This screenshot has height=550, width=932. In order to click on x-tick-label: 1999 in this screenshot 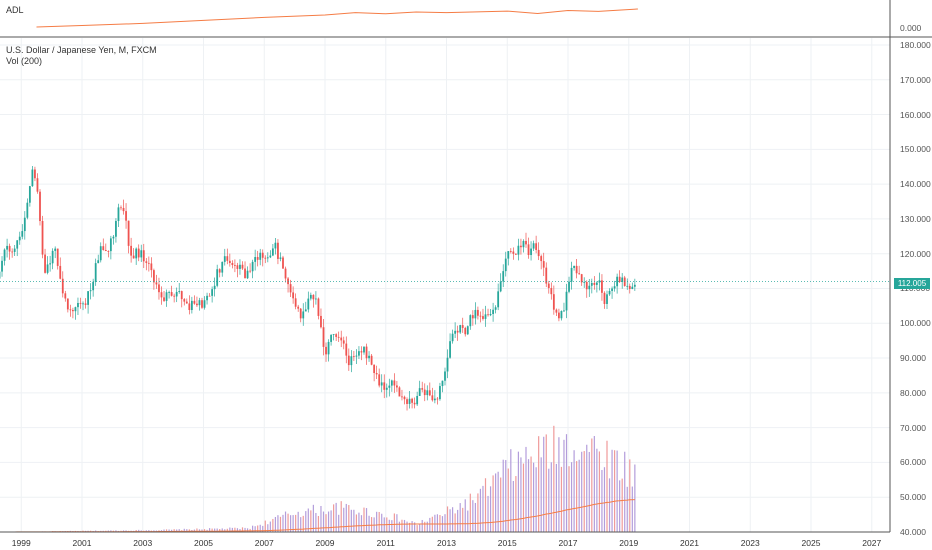, I will do `click(21, 543)`.